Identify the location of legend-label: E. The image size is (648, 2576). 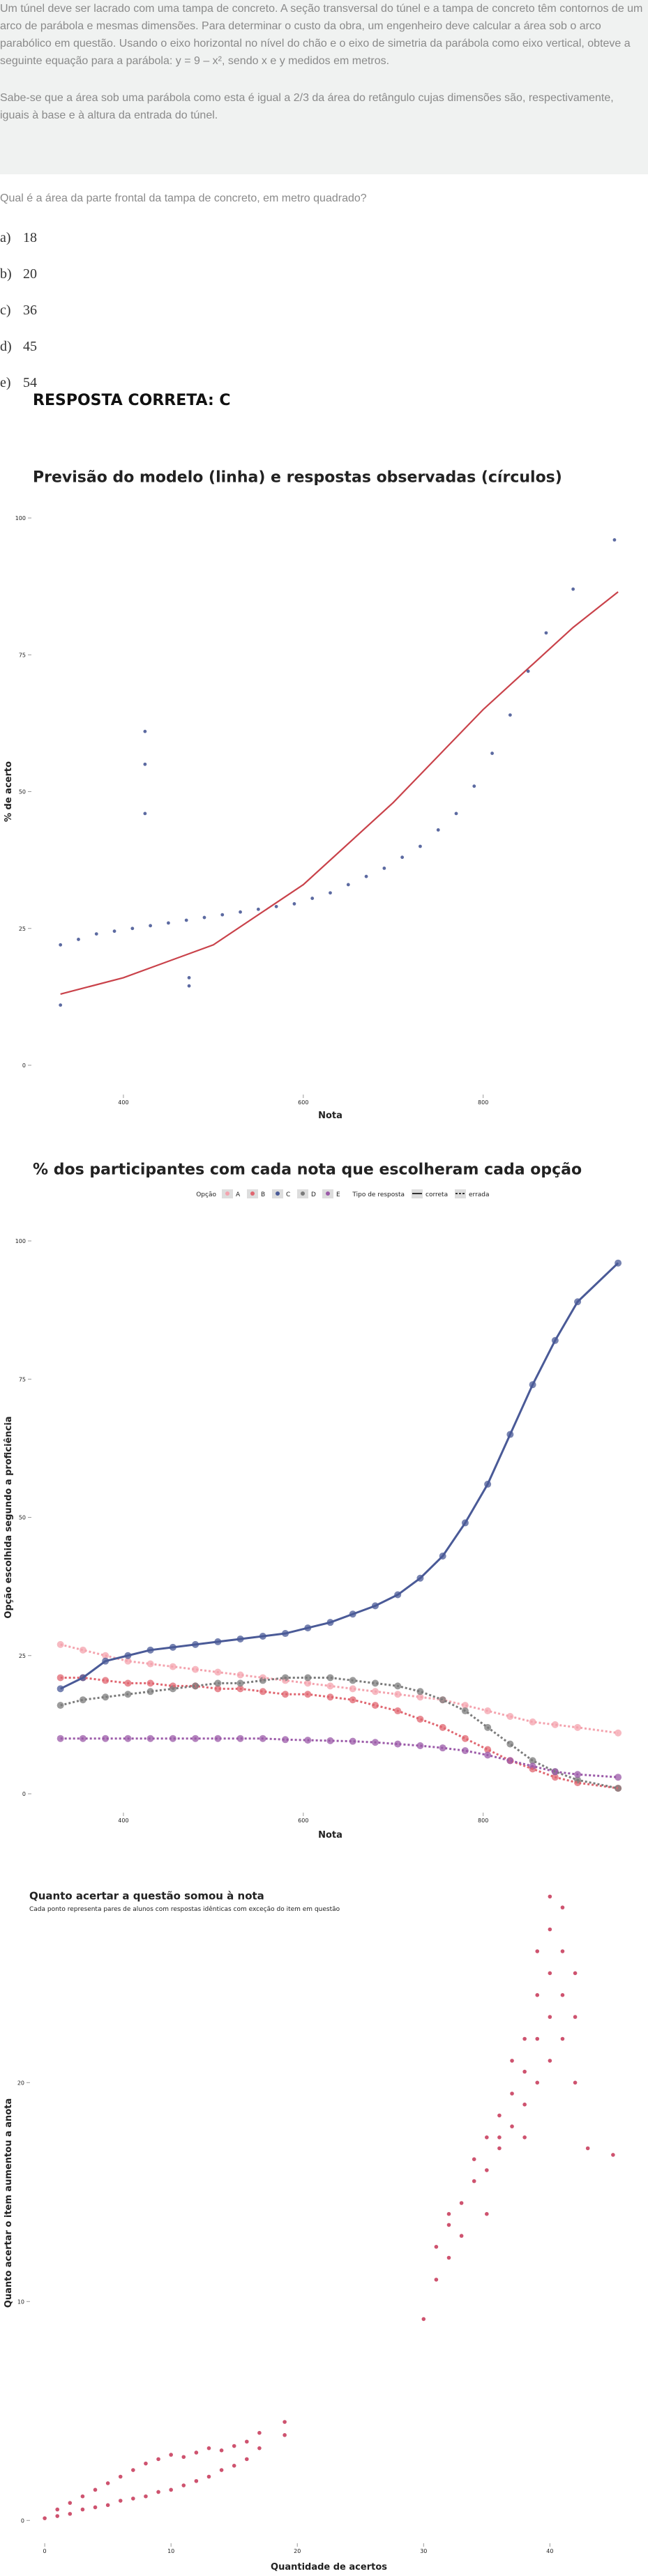
(338, 1194).